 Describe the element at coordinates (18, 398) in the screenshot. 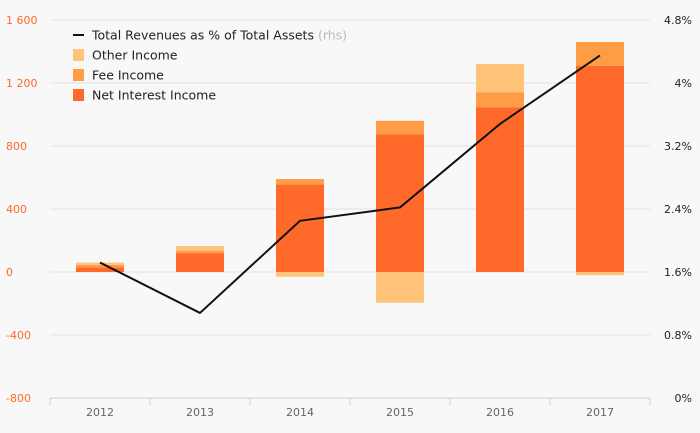

I see `y-tick-label: -800` at that location.